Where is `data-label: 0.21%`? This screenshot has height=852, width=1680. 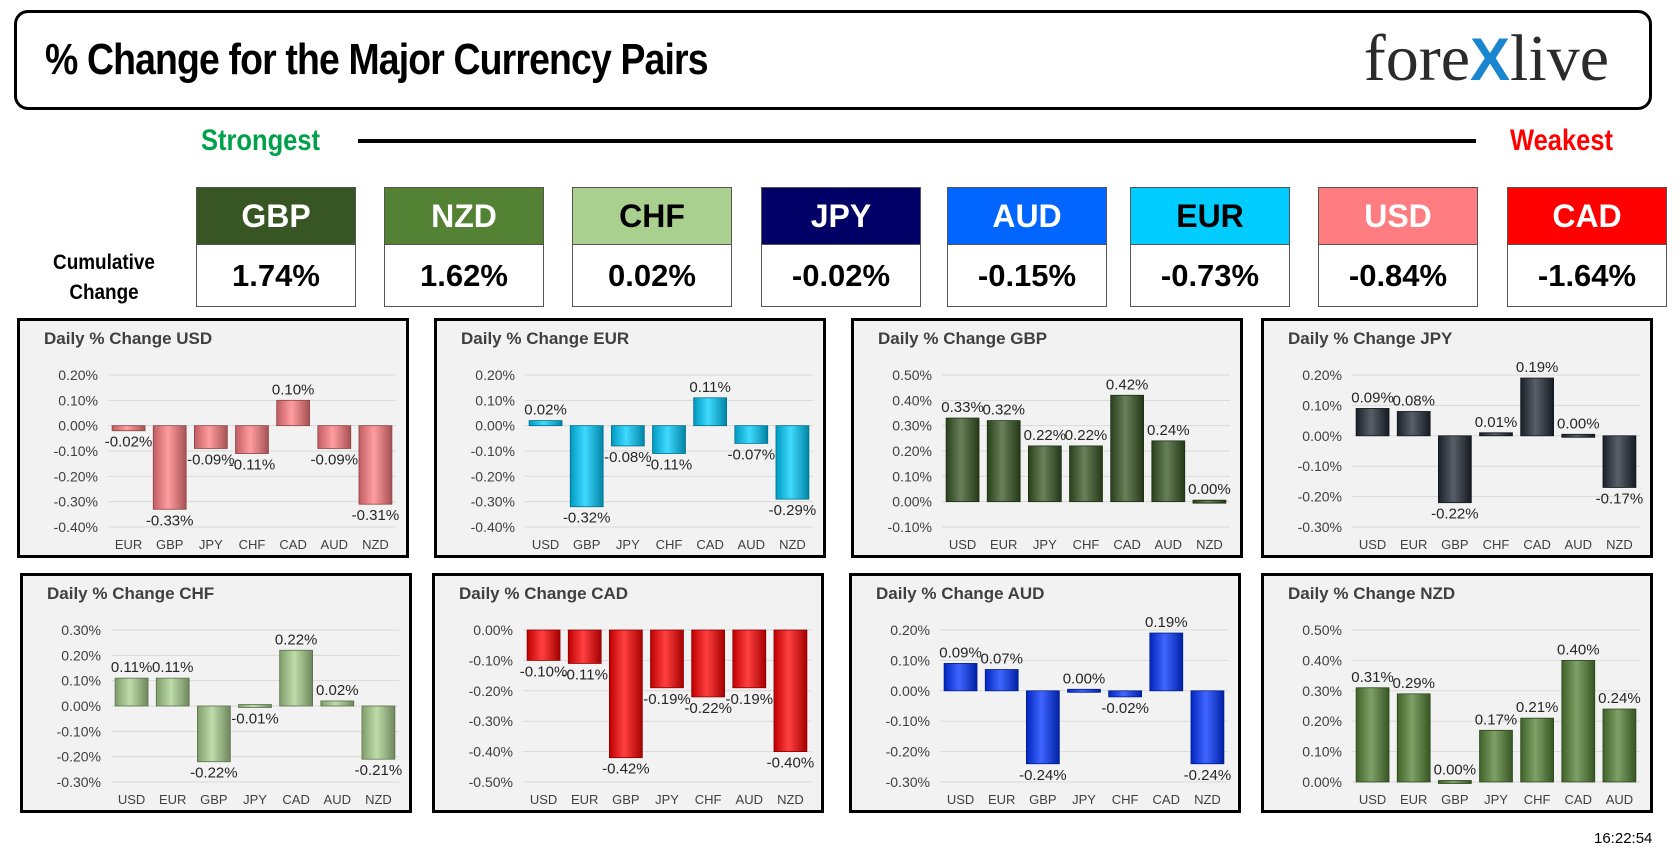 data-label: 0.21% is located at coordinates (1537, 707).